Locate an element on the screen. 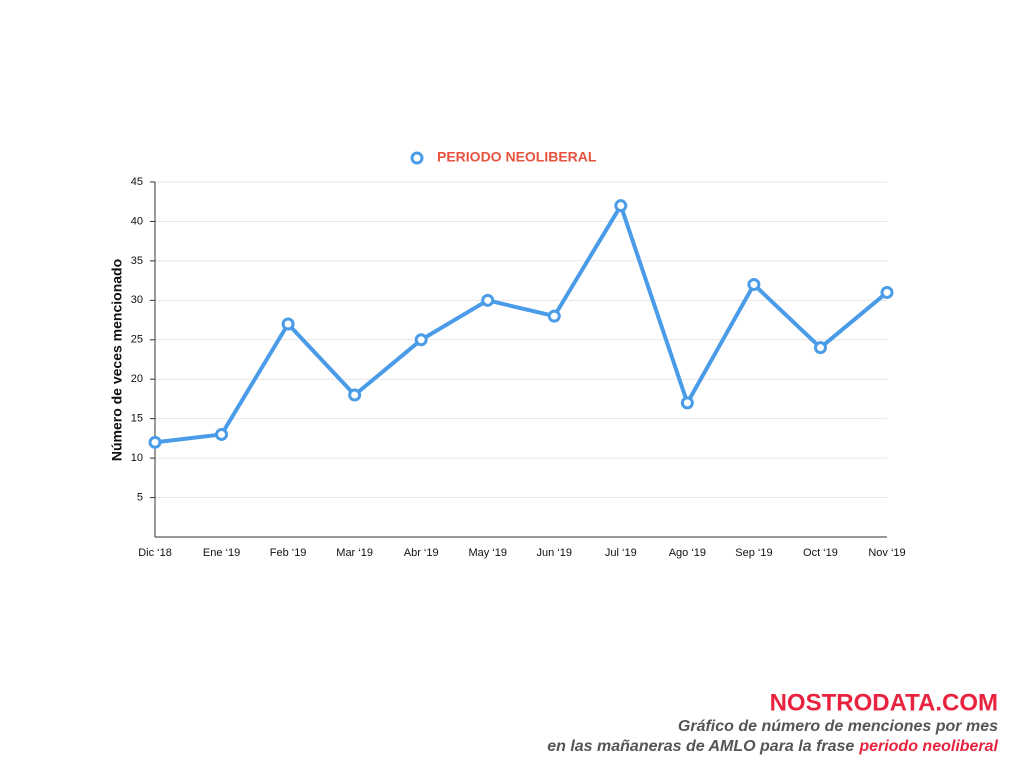 The image size is (1024, 768). caption-text: en las mañaneras de AMLO para la frase is located at coordinates (700, 746).